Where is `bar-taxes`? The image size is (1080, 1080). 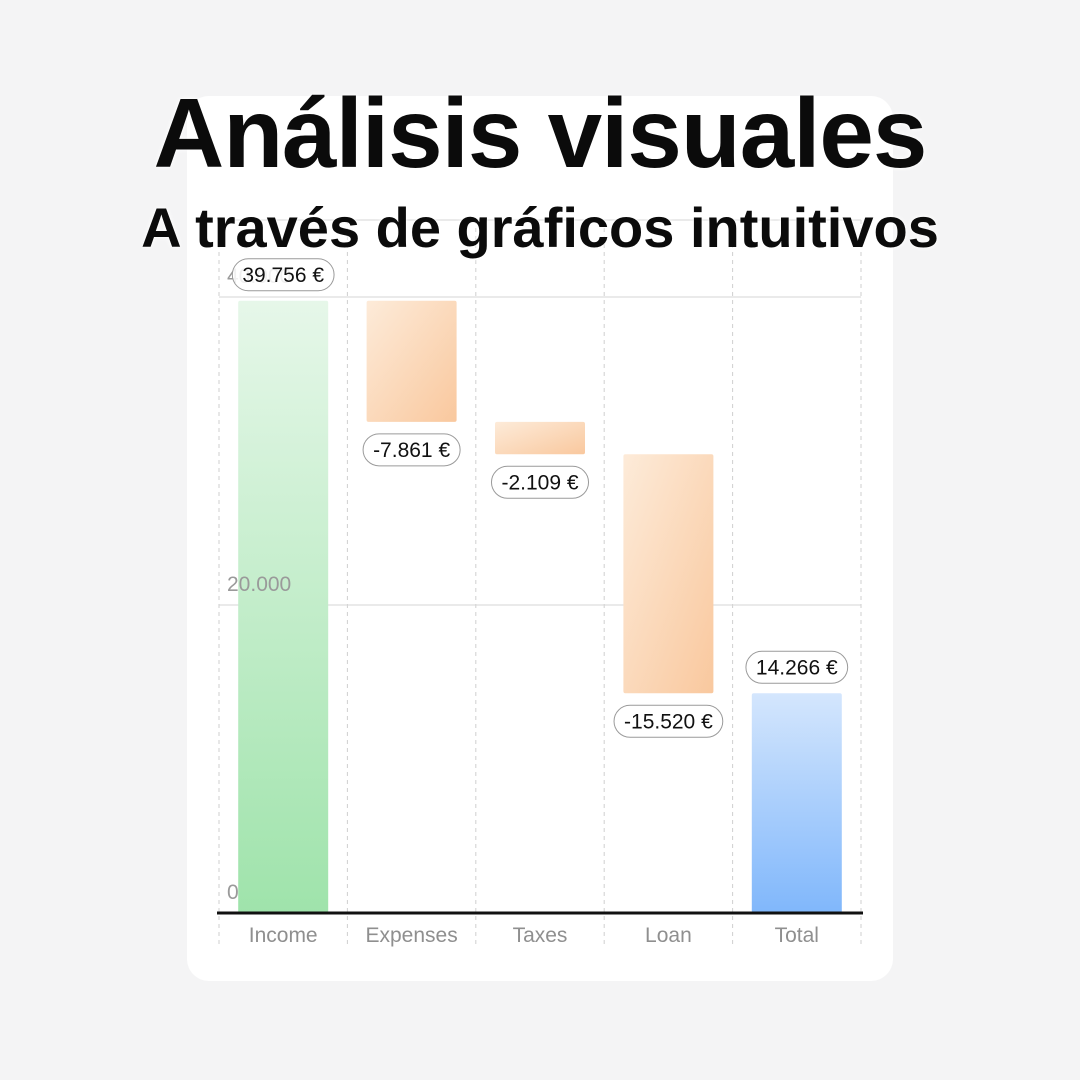 bar-taxes is located at coordinates (540, 438).